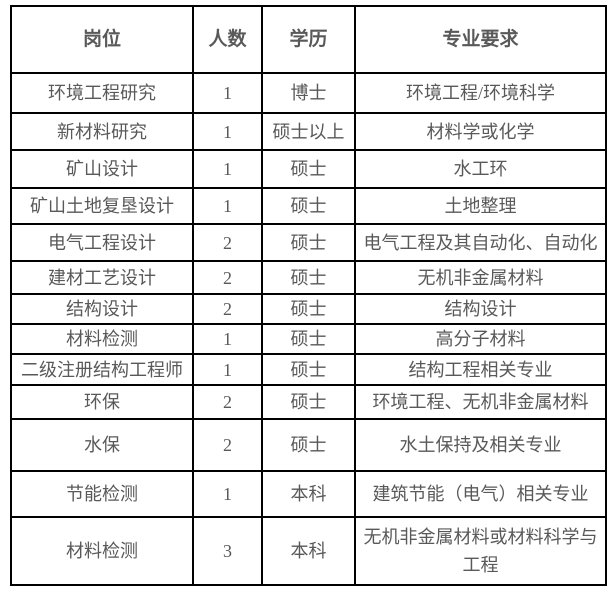 The width and height of the screenshot is (616, 595). I want to click on cell-major: 高分子材料, so click(480, 339).